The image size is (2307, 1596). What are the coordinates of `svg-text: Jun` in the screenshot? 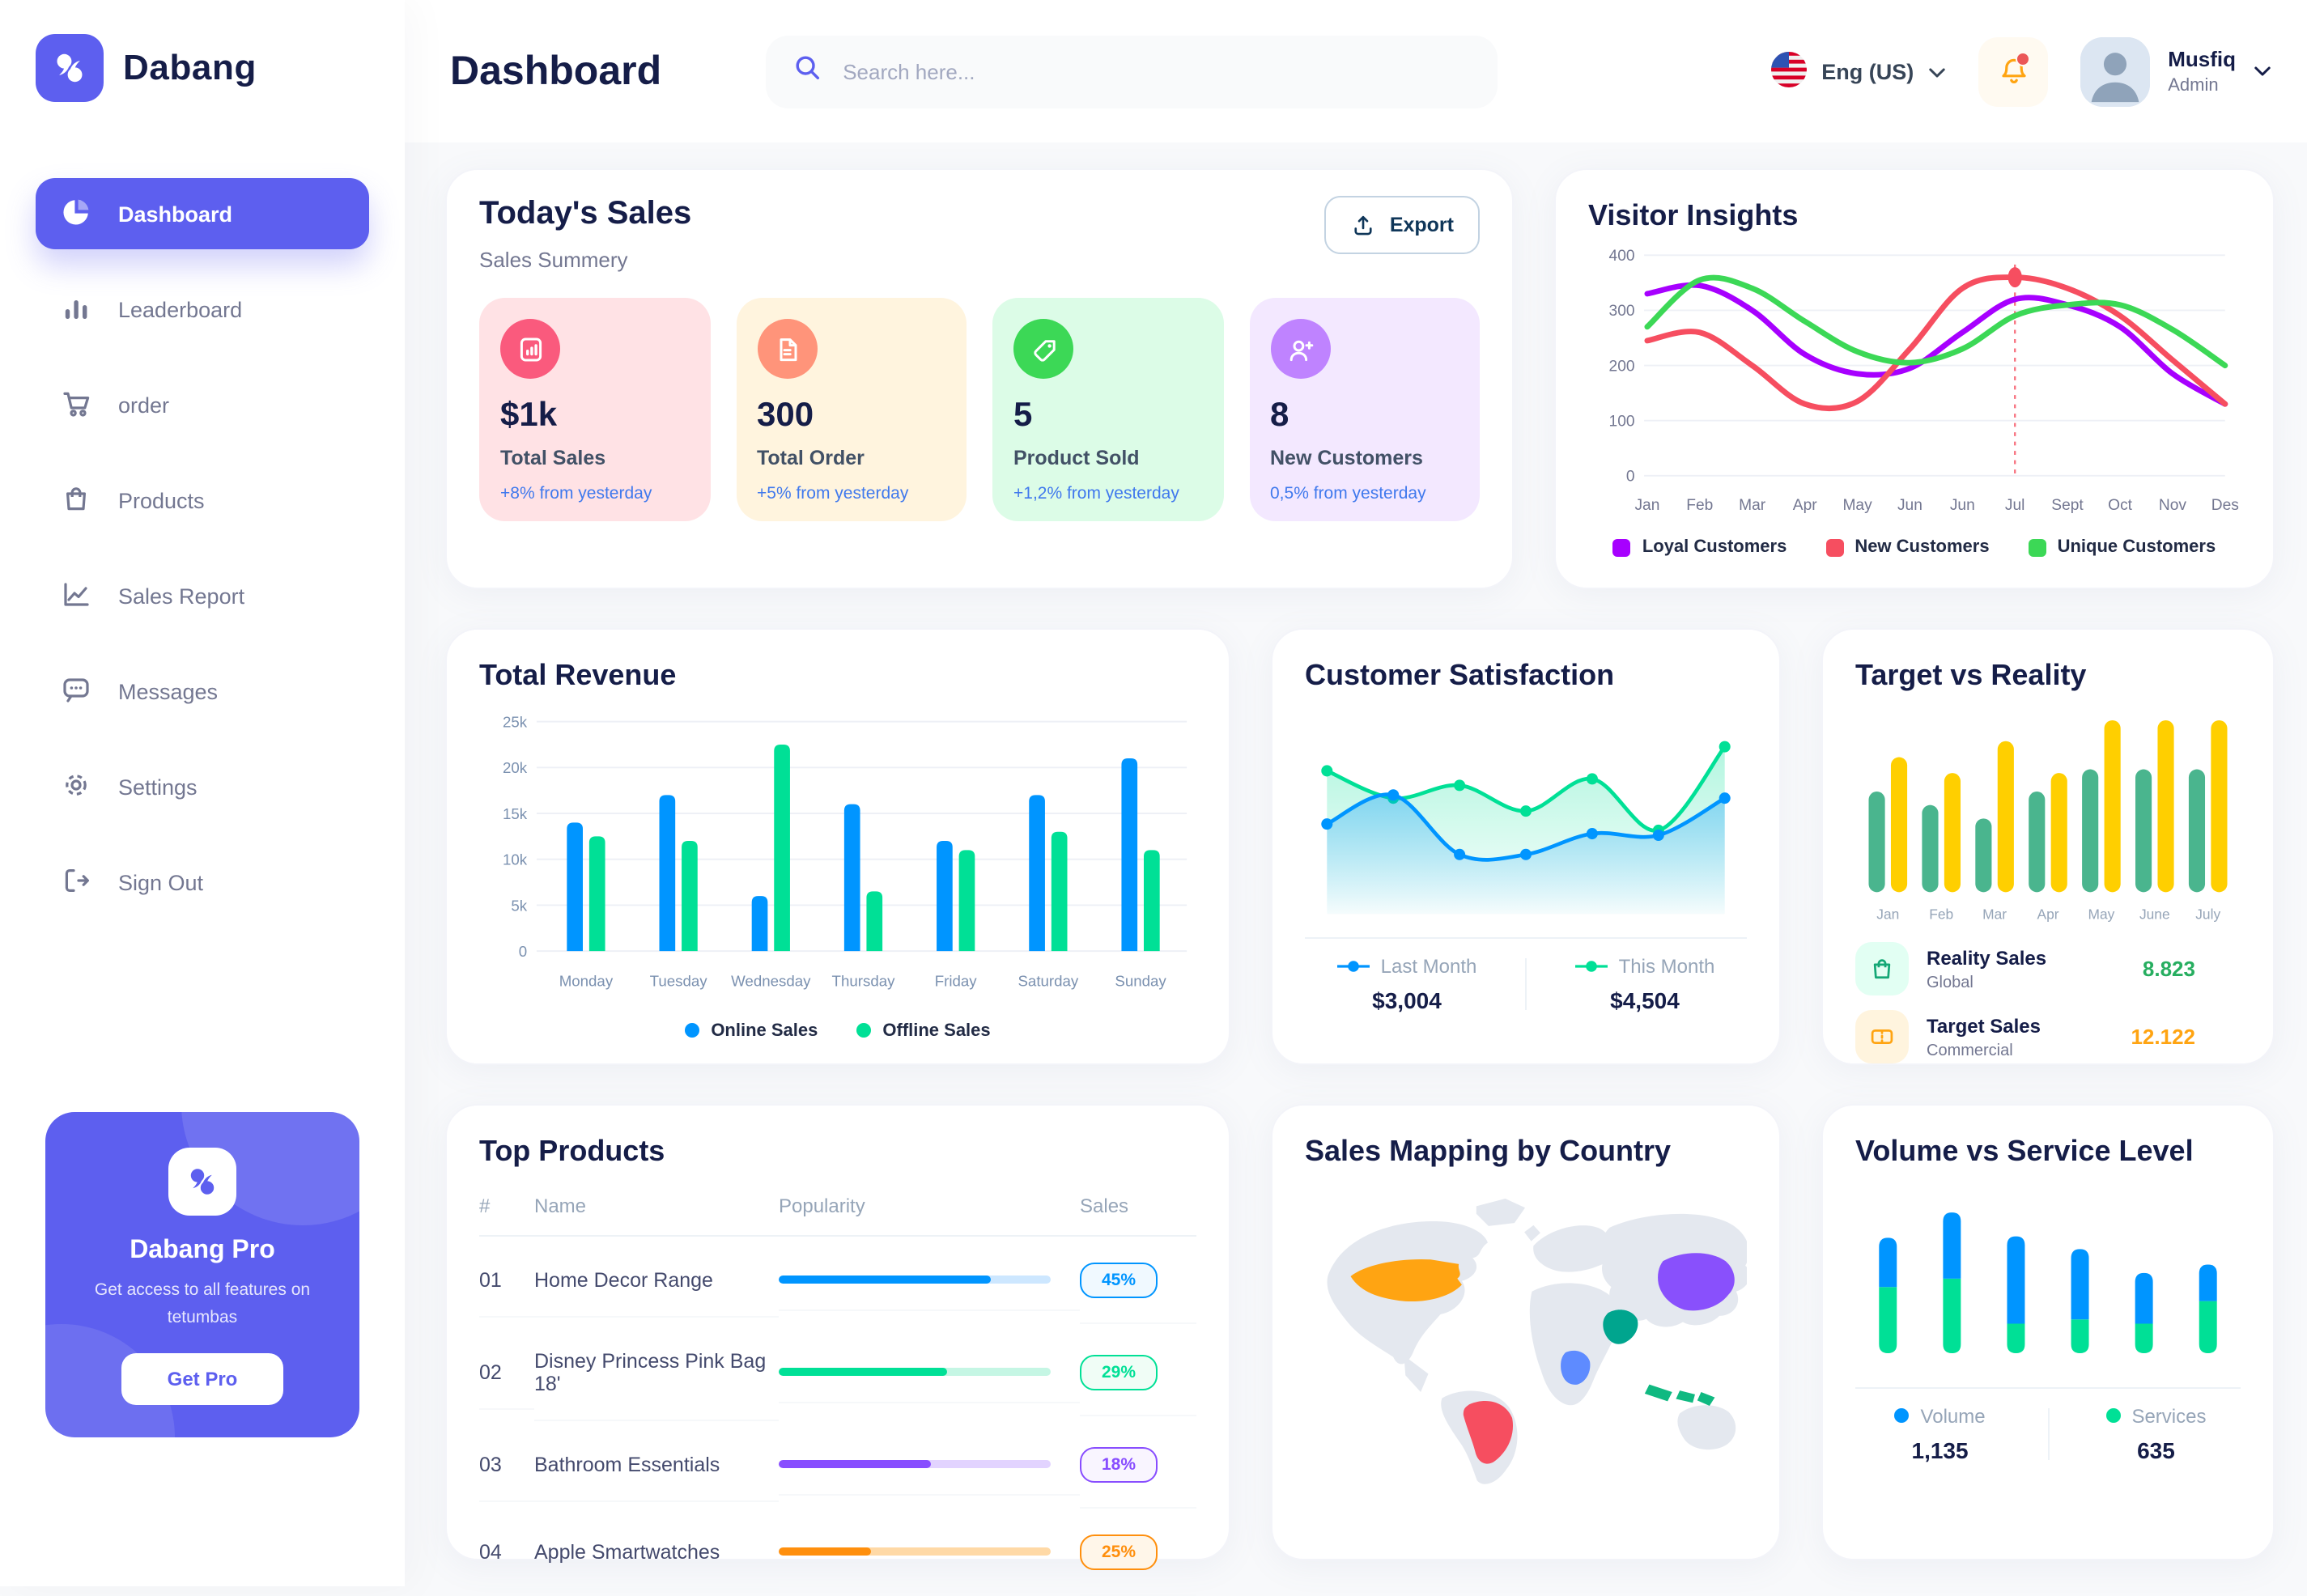 It's located at (1910, 506).